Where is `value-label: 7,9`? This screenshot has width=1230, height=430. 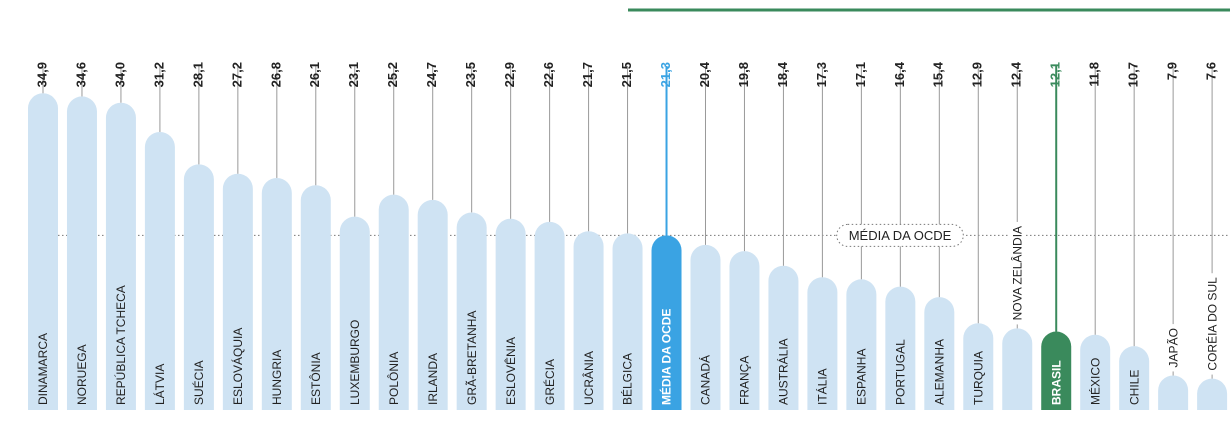
value-label: 7,9 is located at coordinates (1172, 71).